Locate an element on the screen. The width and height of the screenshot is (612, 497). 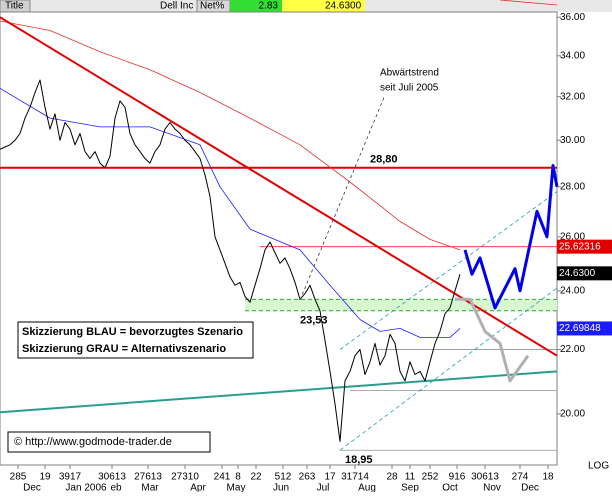
x-tick-label: 31714 is located at coordinates (355, 477).